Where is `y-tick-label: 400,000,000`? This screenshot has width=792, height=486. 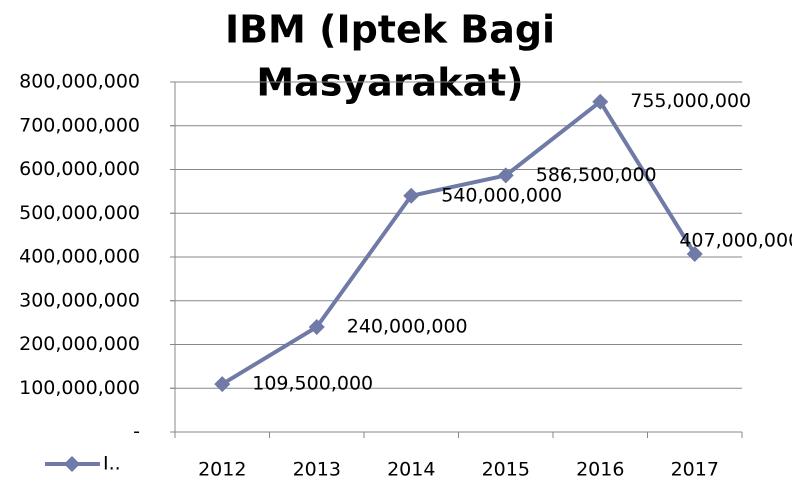
y-tick-label: 400,000,000 is located at coordinates (79, 257).